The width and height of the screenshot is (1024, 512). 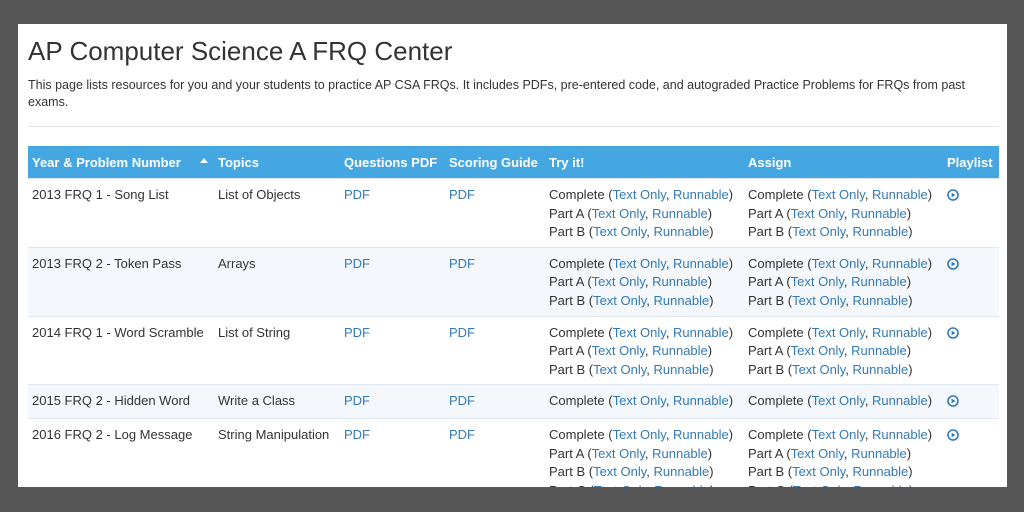 I want to click on part-label: Part C, so click(x=567, y=485).